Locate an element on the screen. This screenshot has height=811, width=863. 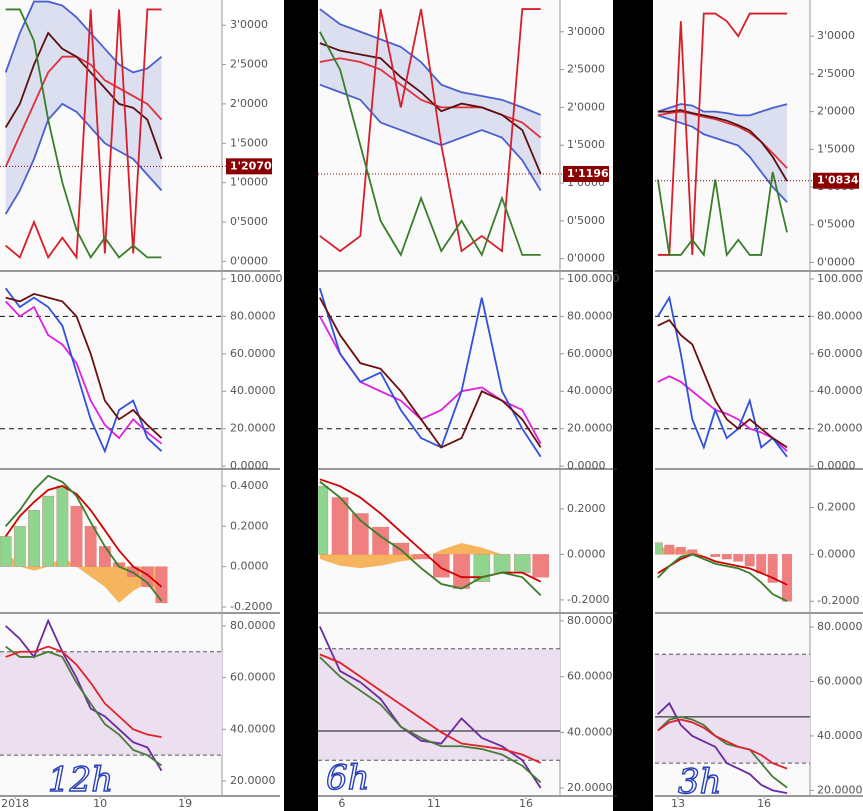
price-tag-label: 1'2070 is located at coordinates (251, 165).